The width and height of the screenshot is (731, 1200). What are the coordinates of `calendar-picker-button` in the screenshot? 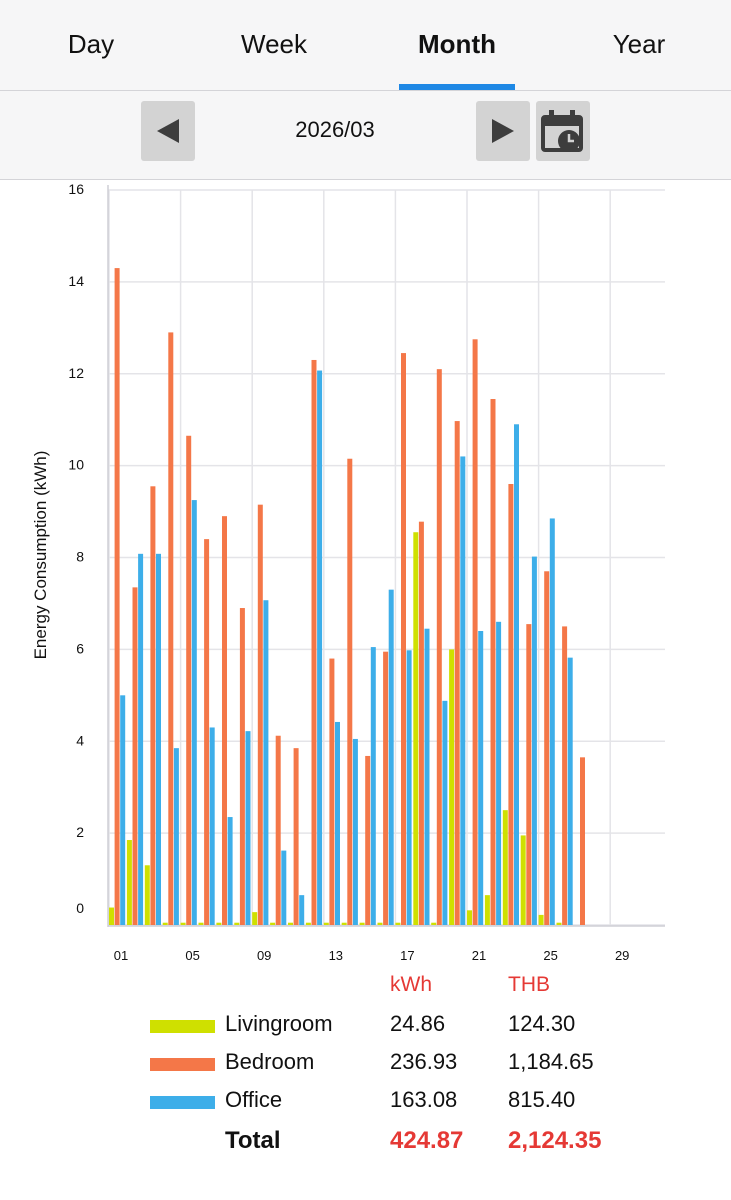 It's located at (563, 131).